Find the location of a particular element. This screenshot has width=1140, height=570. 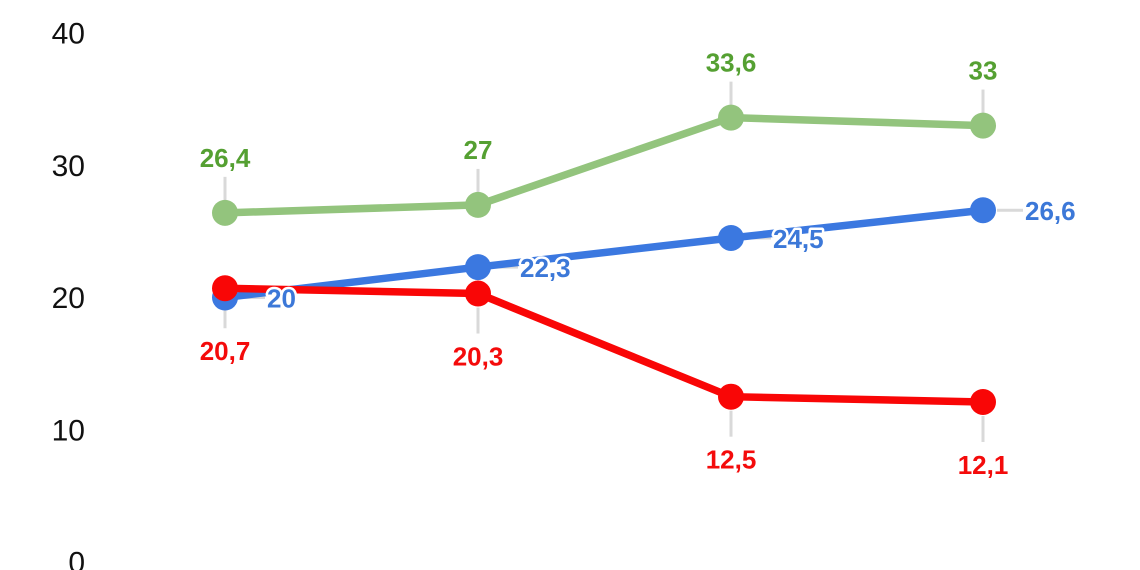

blue-series-data-label: 24,5 is located at coordinates (798, 239).